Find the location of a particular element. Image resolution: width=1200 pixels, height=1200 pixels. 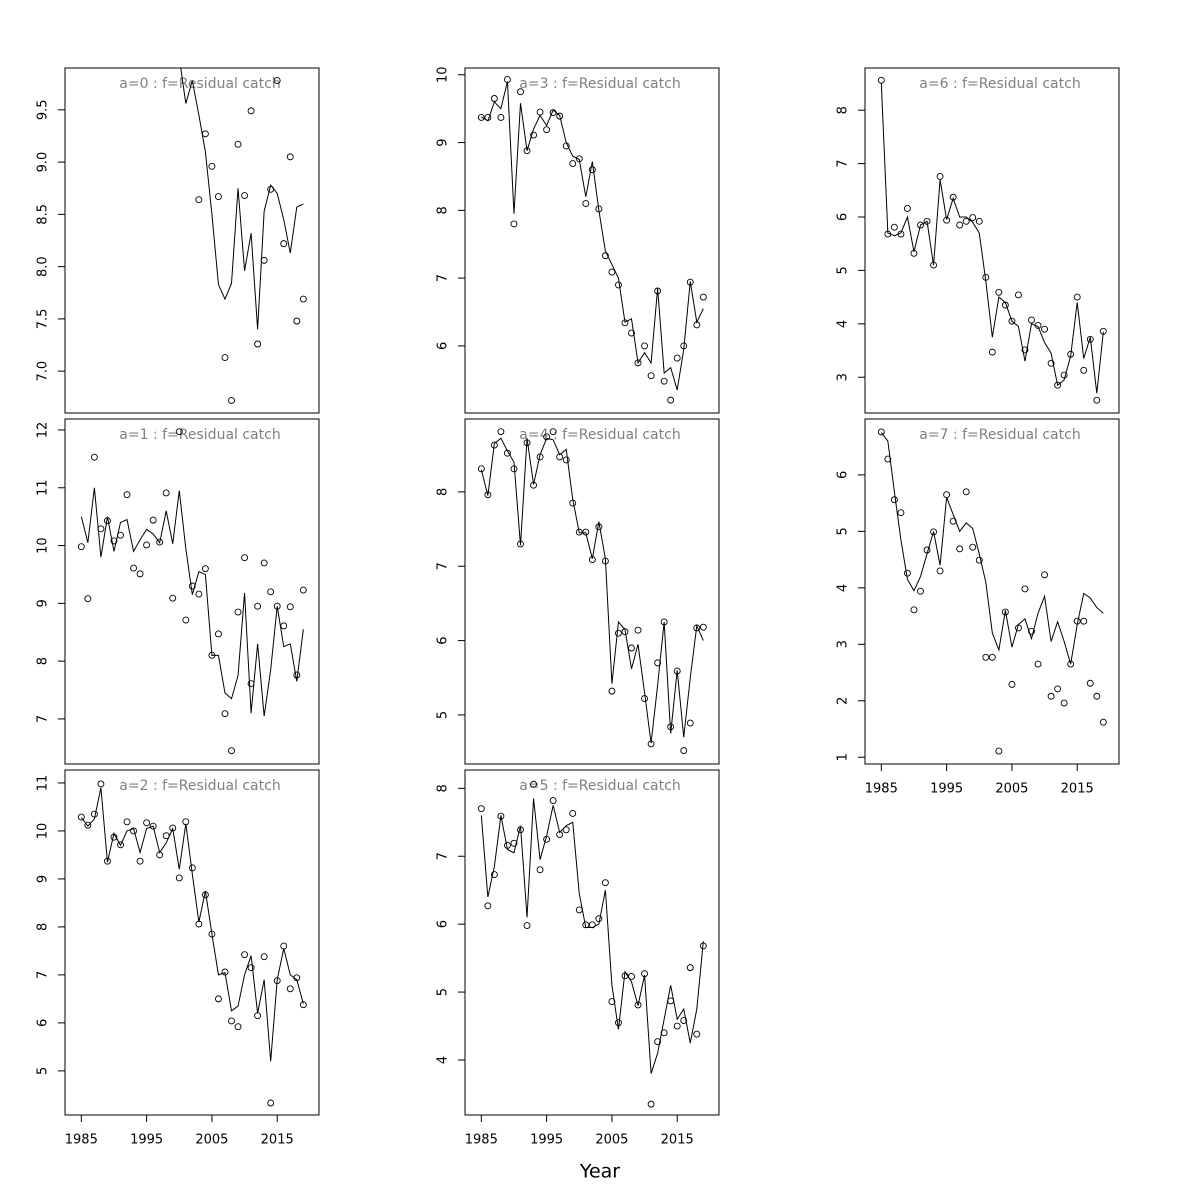

x-tick-label: 1985 is located at coordinates (881, 789).